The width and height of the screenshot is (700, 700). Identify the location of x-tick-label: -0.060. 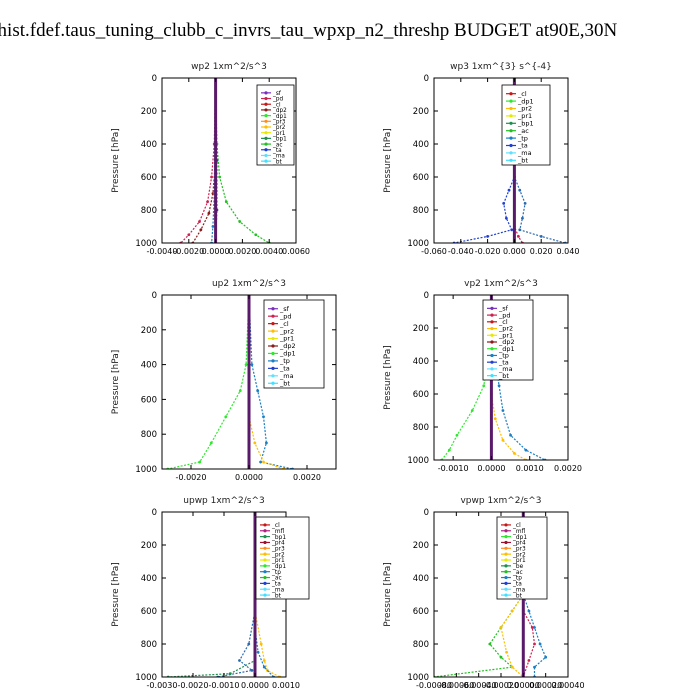
(434, 251).